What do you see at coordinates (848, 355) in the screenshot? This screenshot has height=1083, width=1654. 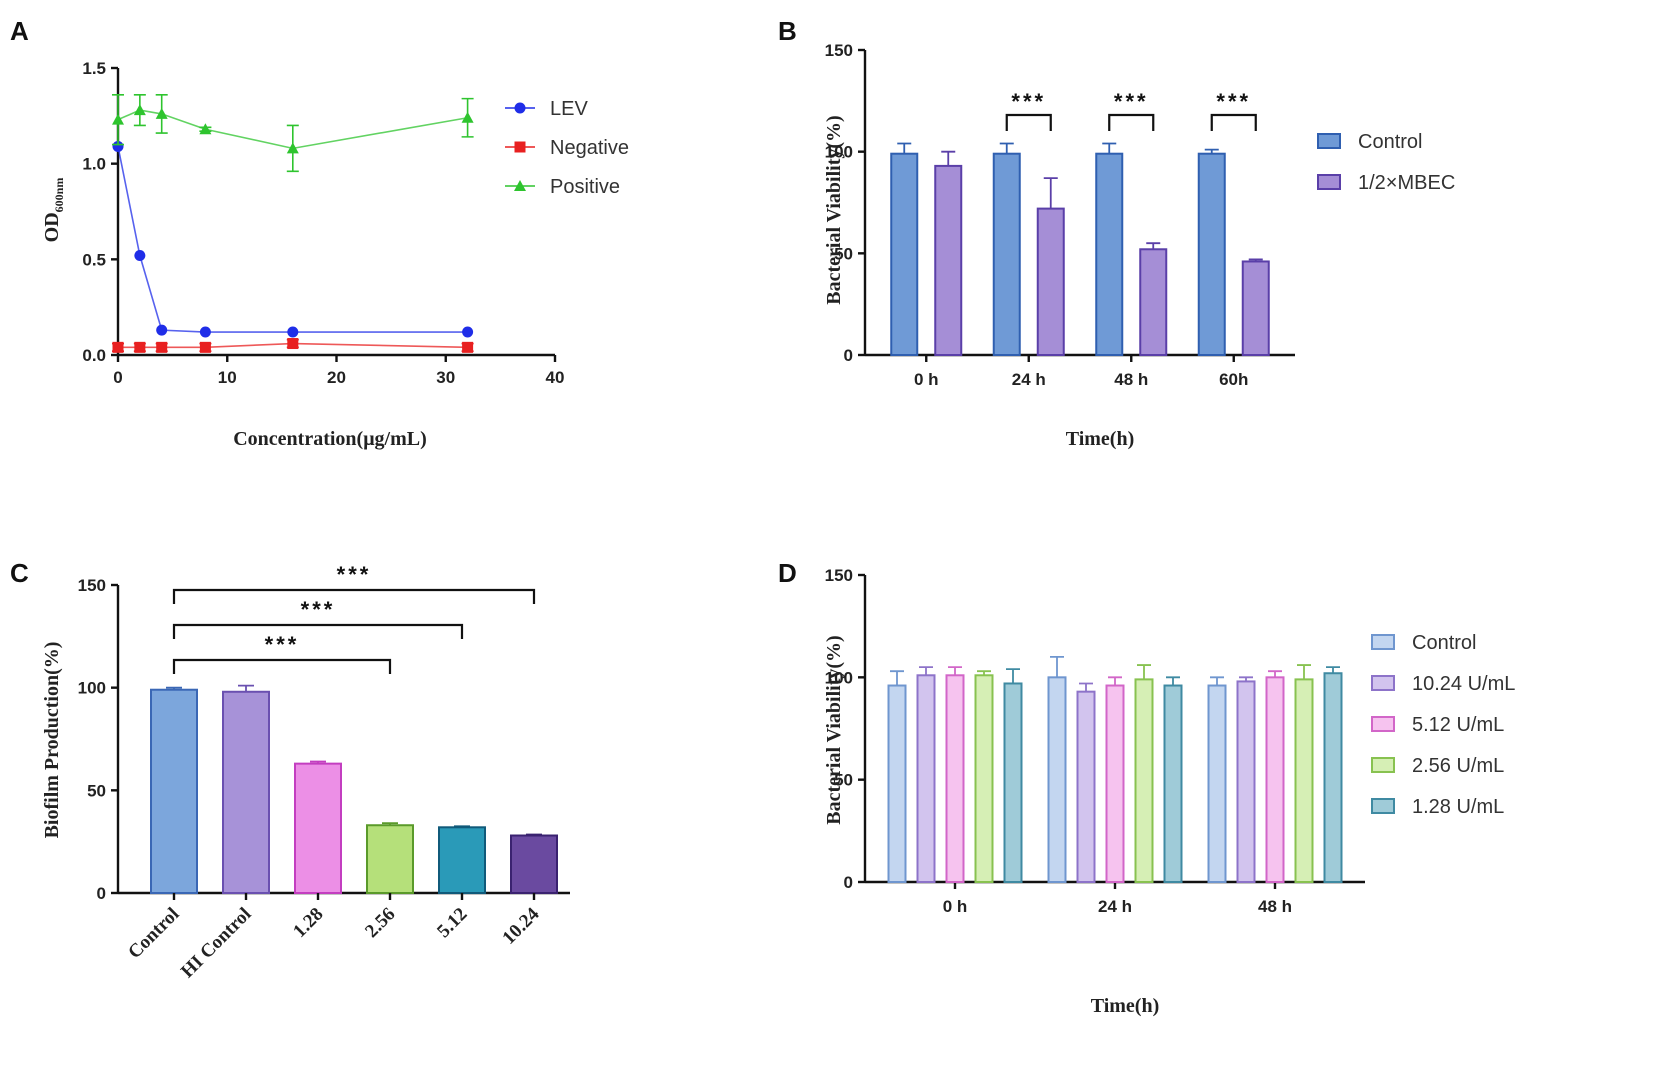 I see `panel-b-y-tick-label: 0` at bounding box center [848, 355].